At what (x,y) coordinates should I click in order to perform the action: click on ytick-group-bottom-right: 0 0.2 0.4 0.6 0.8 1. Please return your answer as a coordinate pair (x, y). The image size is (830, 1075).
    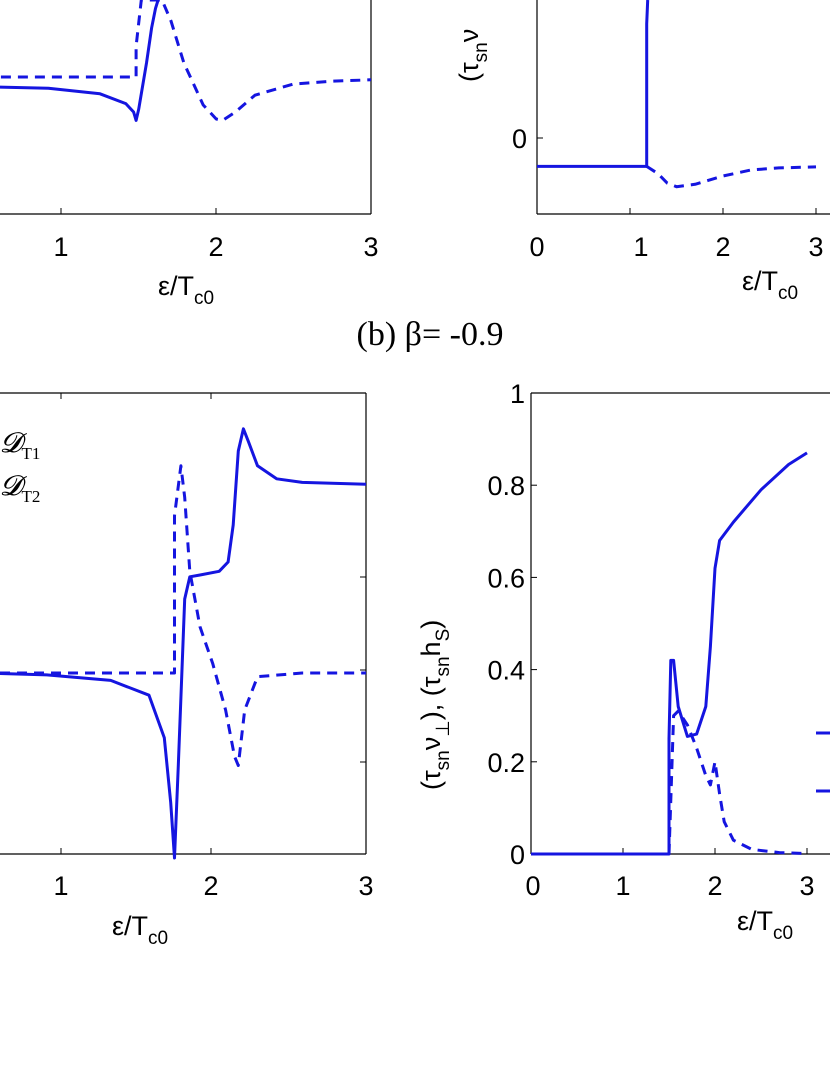
    Looking at the image, I should click on (512, 624).